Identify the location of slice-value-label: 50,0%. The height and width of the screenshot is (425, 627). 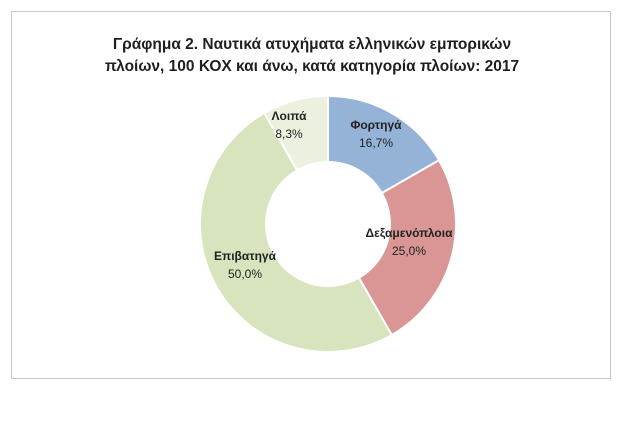
(245, 274).